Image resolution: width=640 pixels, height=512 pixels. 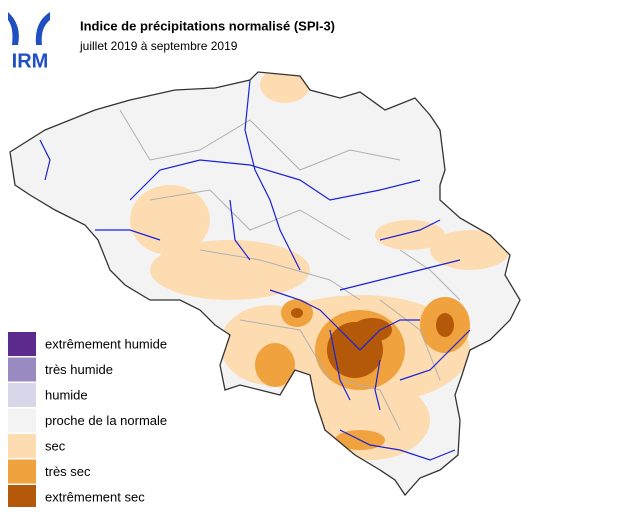 What do you see at coordinates (30, 61) in the screenshot?
I see `logo-text: IRM` at bounding box center [30, 61].